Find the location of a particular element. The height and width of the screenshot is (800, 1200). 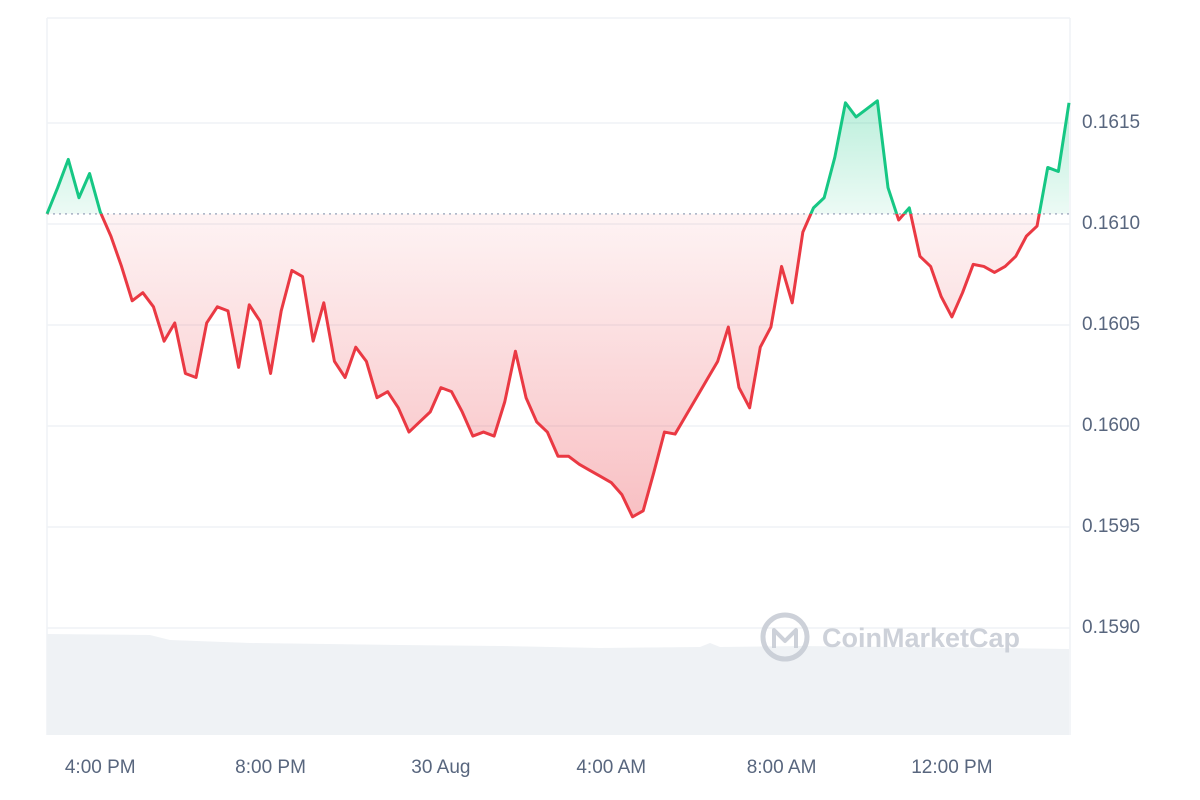

x-tick-label: 30 Aug is located at coordinates (440, 767).